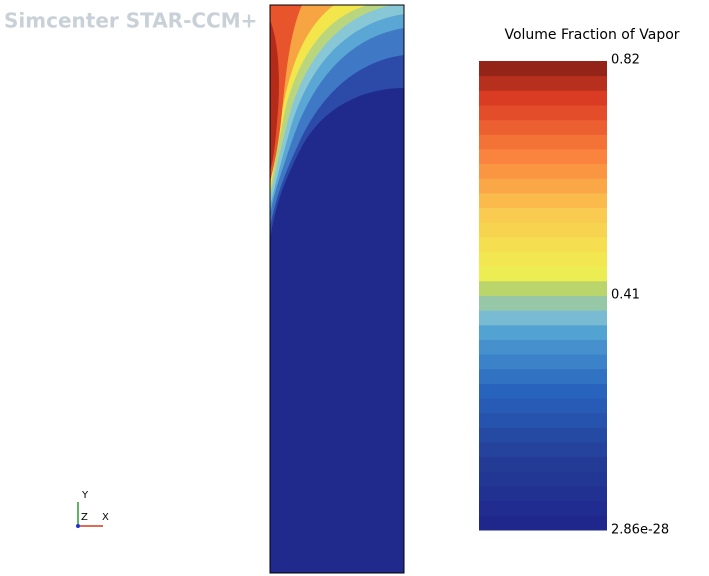 This screenshot has height=576, width=709. Describe the element at coordinates (130, 21) in the screenshot. I see `app-watermark: Simcenter STAR-CCM+` at that location.